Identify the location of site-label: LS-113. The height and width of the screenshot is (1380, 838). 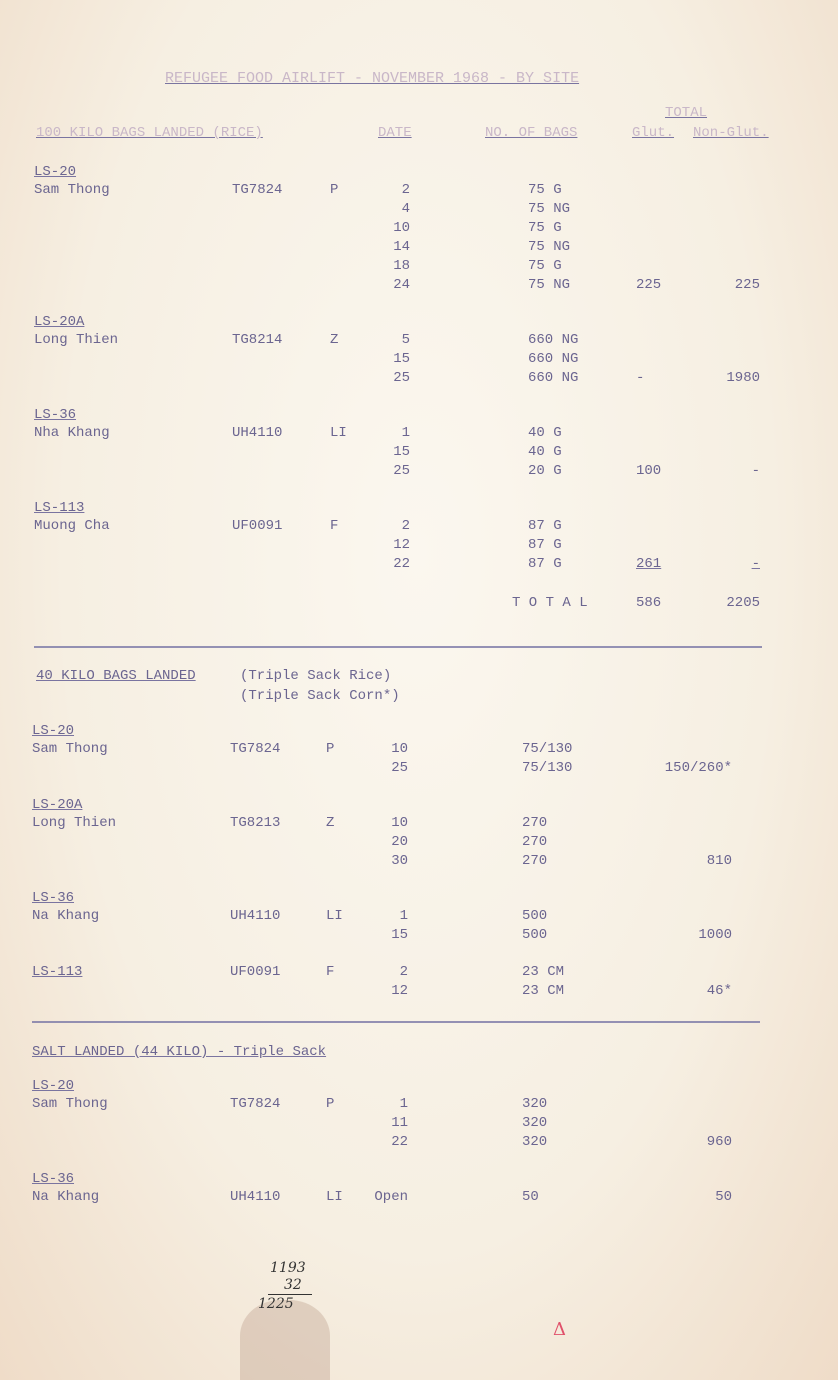
(59, 508).